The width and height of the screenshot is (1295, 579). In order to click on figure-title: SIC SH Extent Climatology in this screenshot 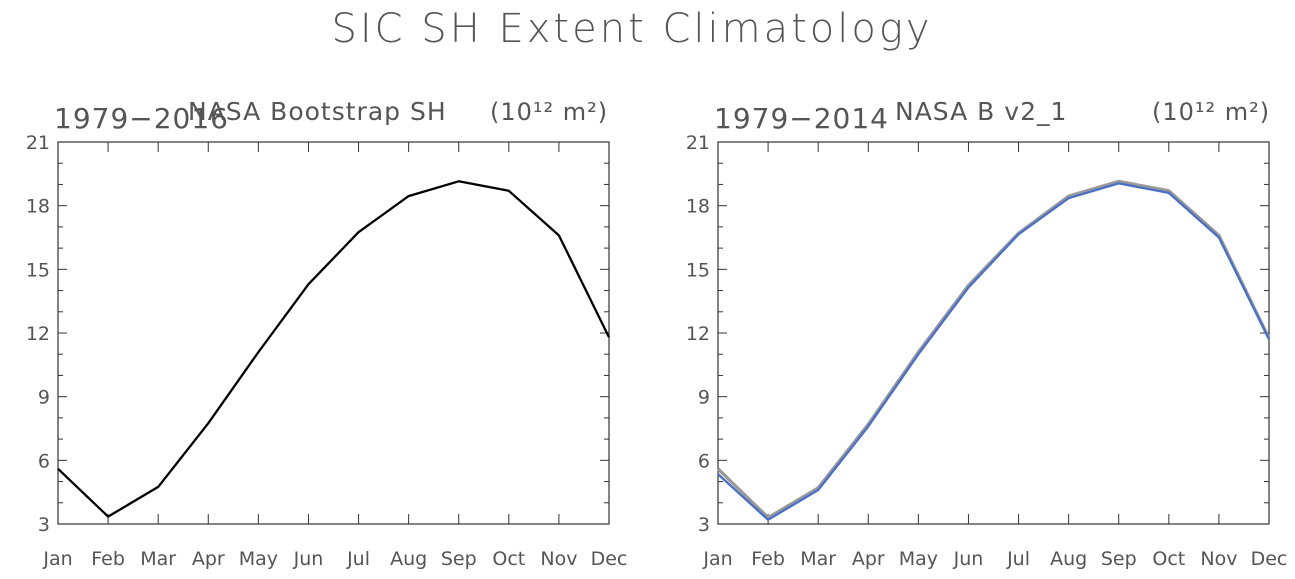, I will do `click(631, 29)`.